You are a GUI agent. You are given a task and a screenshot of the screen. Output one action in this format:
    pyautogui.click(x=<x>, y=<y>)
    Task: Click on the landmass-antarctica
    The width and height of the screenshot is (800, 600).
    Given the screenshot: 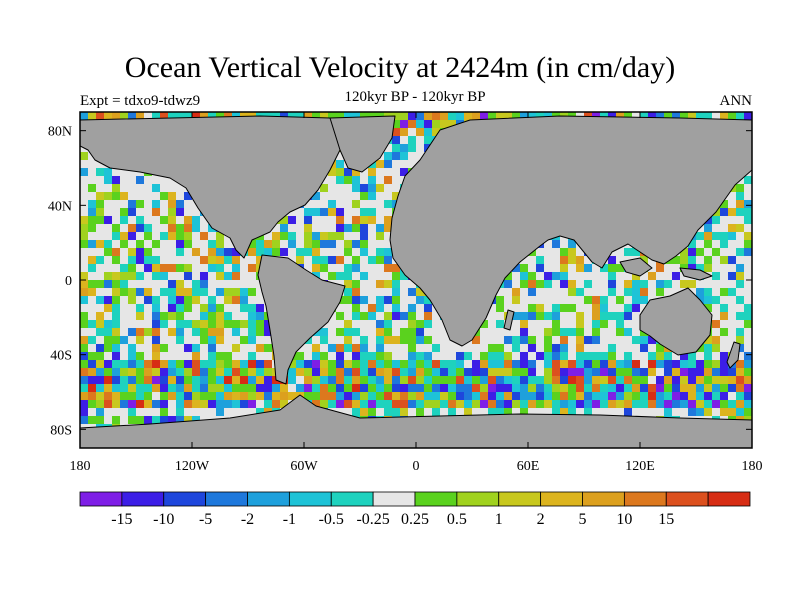 What is the action you would take?
    pyautogui.click(x=416, y=421)
    